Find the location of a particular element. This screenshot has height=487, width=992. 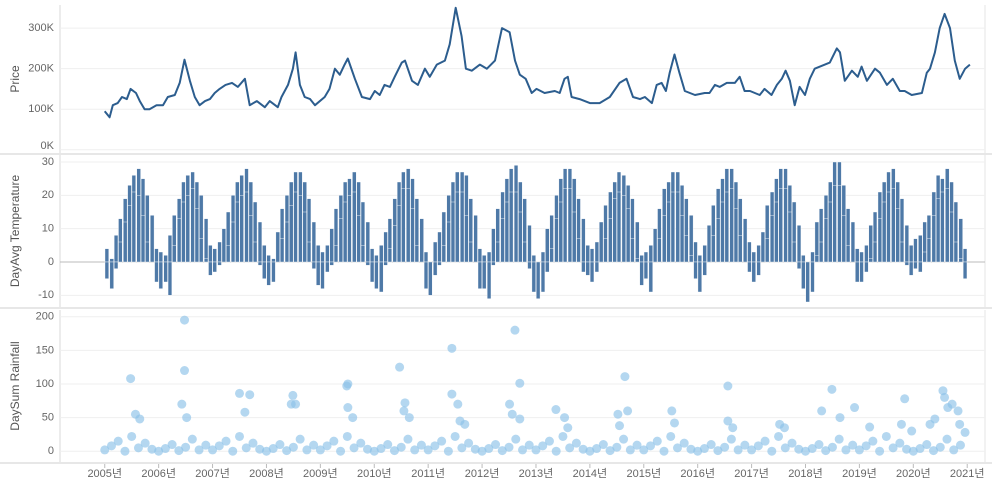

x-tick-label: 2006년 is located at coordinates (158, 473).